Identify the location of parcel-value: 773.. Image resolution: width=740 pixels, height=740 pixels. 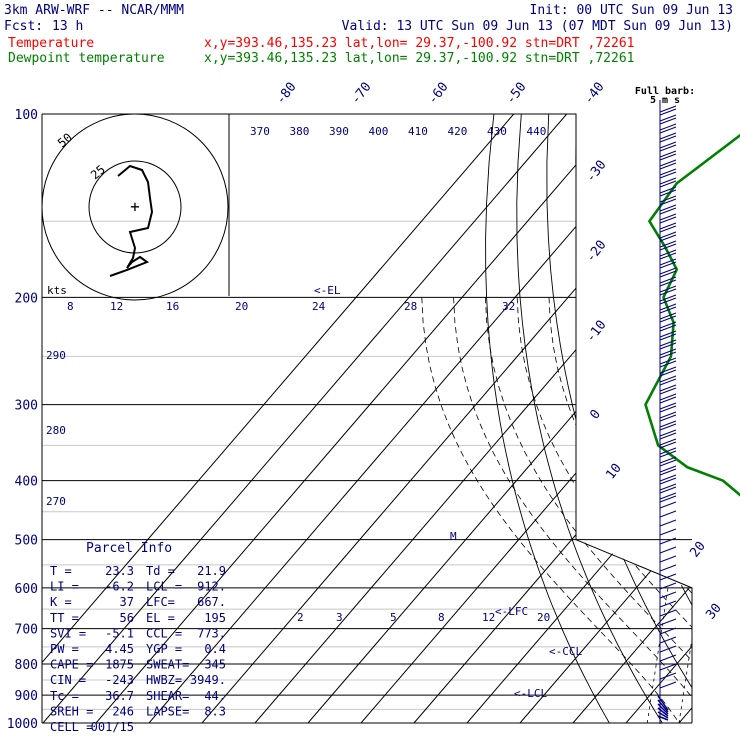
(211, 633).